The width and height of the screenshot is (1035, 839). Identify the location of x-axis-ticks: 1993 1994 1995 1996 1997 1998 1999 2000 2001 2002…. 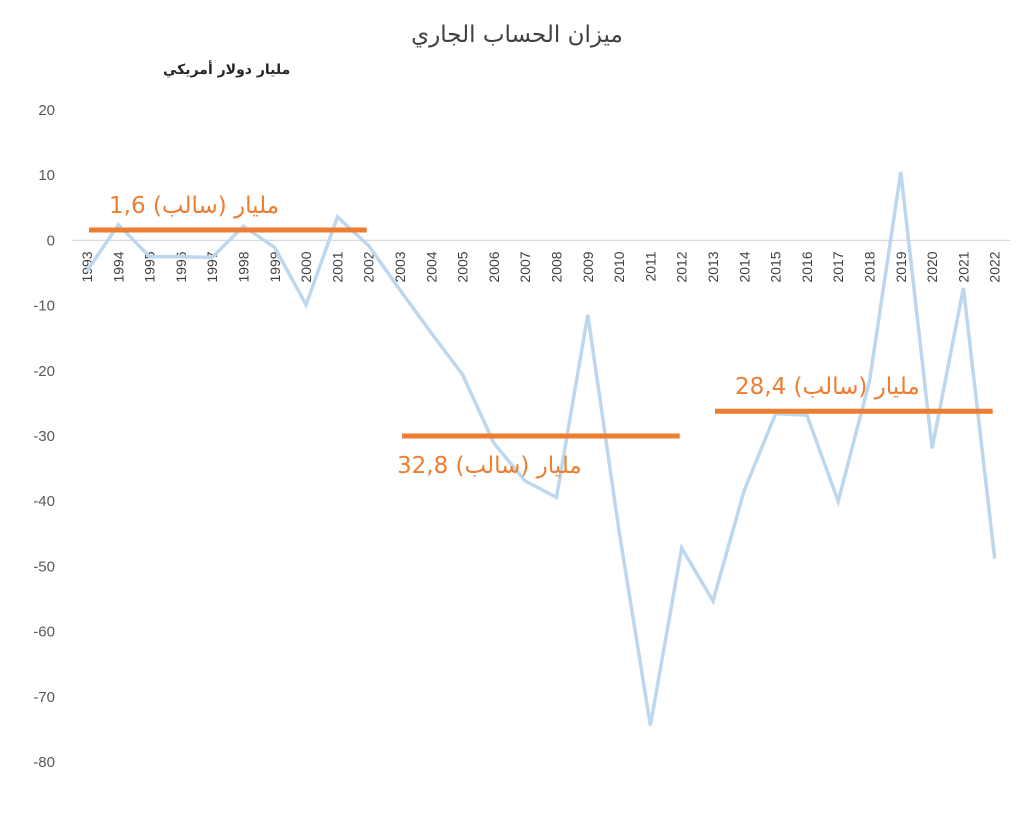
(541, 266).